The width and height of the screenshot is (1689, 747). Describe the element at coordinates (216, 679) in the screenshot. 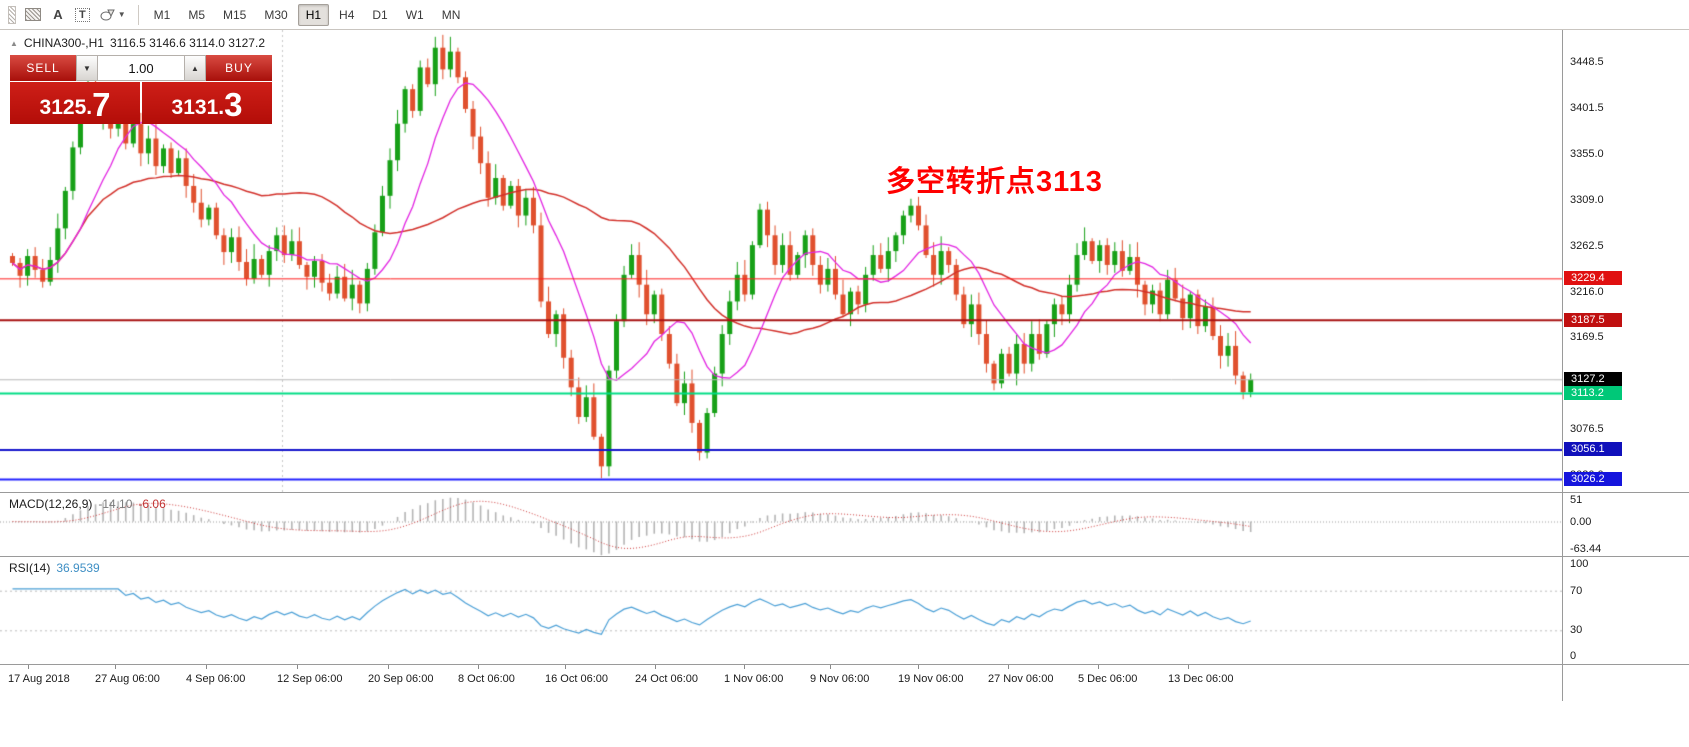

I see `time-label: 4 Sep 06:00` at that location.